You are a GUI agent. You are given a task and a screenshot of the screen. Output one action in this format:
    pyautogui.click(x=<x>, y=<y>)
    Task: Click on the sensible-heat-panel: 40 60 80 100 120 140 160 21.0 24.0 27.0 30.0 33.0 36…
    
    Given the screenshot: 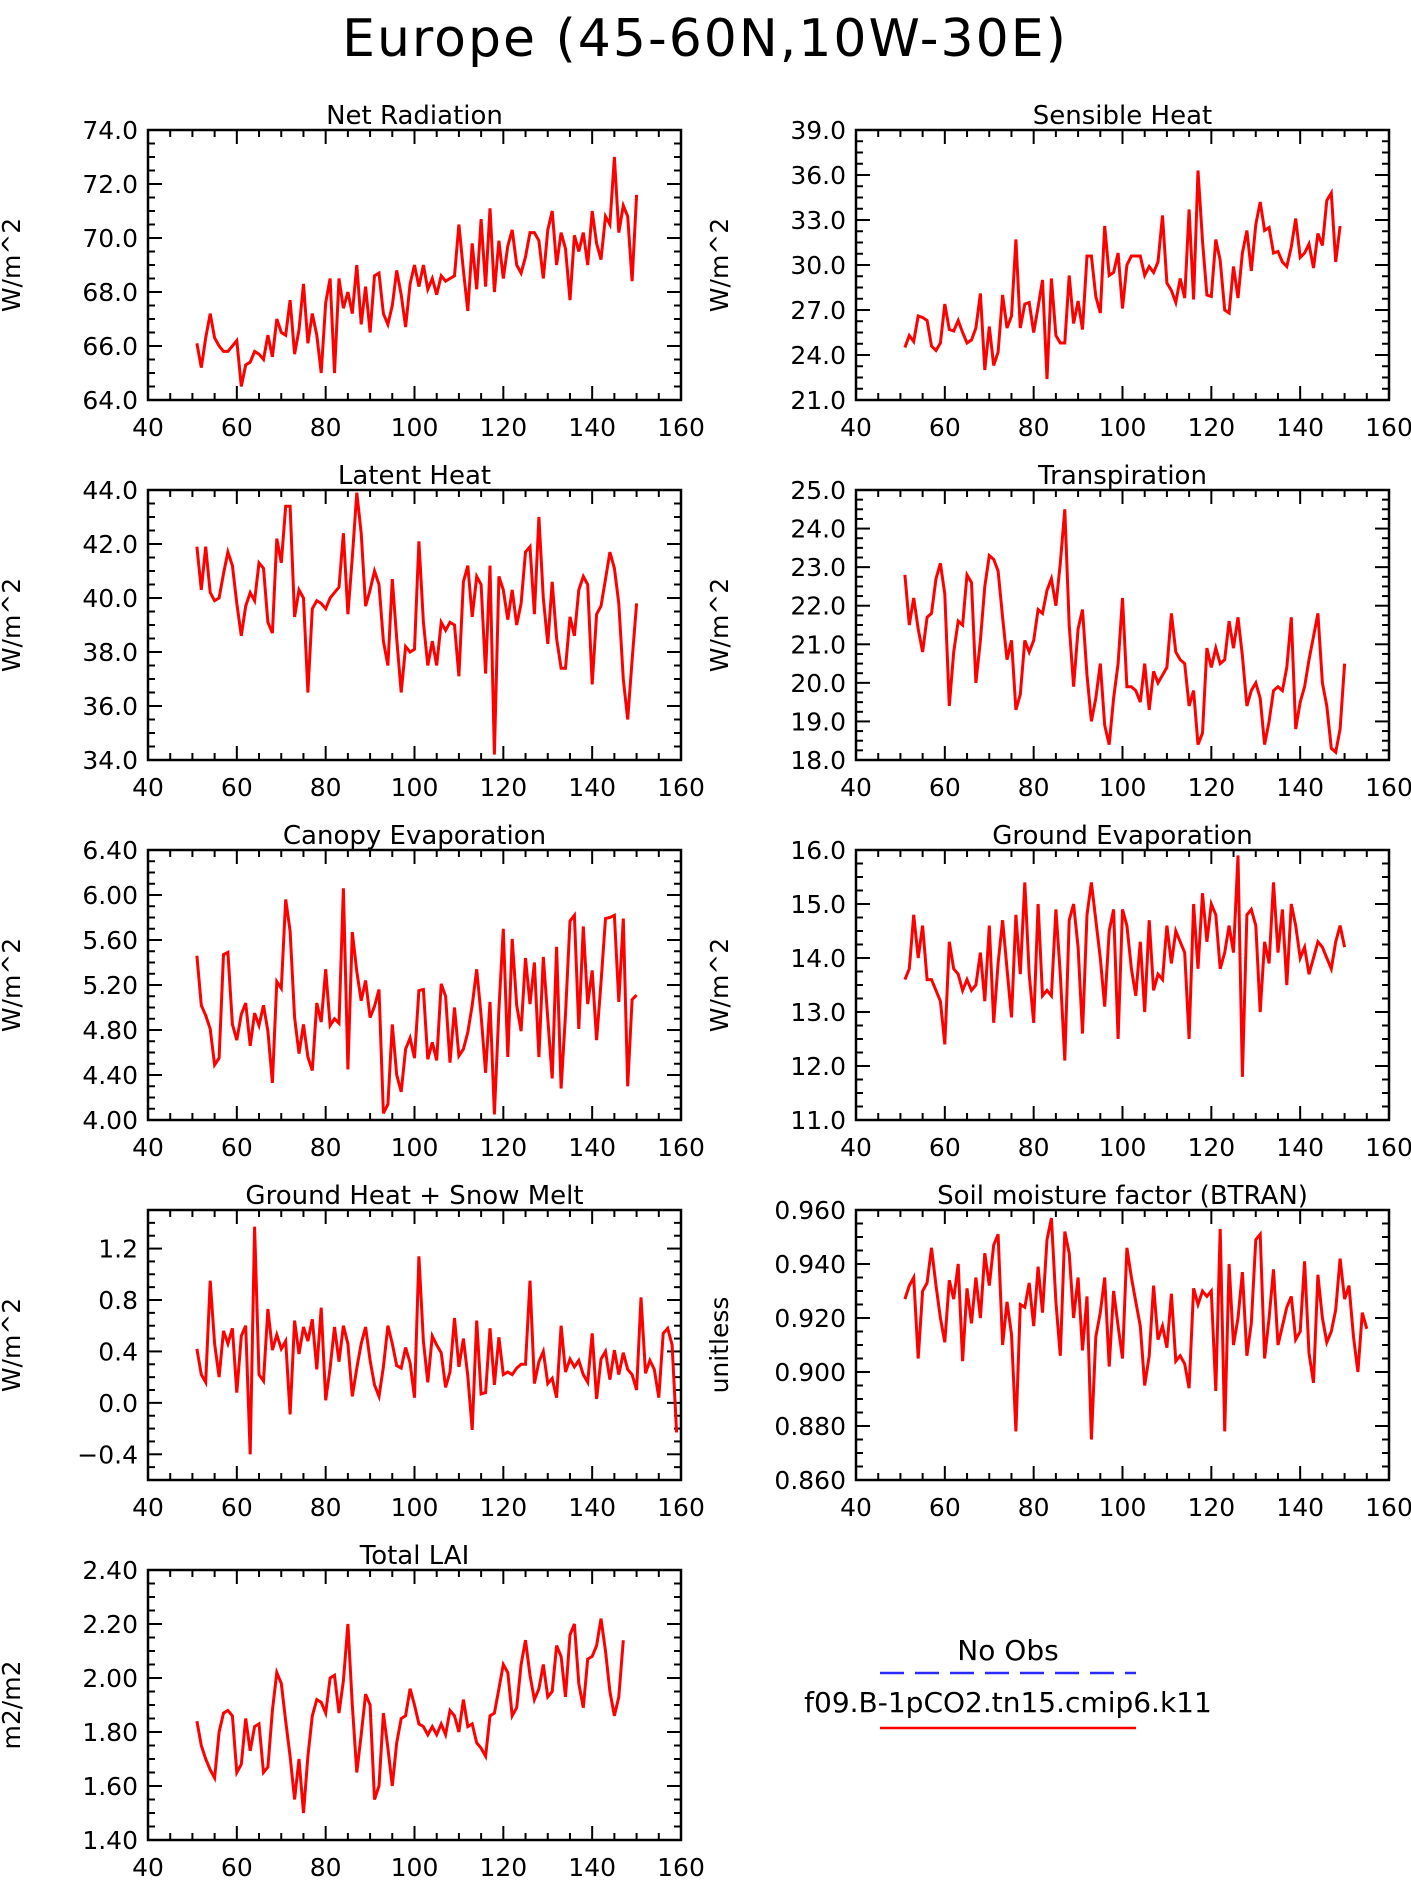 What is the action you would take?
    pyautogui.click(x=1058, y=271)
    